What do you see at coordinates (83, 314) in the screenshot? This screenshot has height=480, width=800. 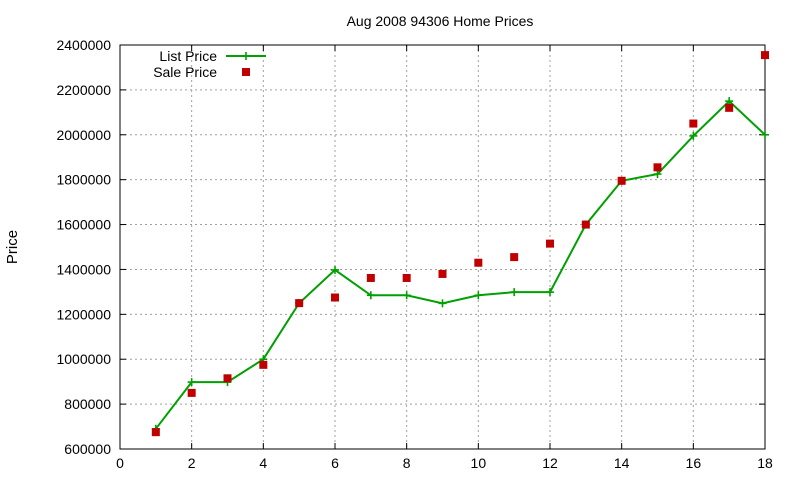 I see `y-tick-label: 1200000` at bounding box center [83, 314].